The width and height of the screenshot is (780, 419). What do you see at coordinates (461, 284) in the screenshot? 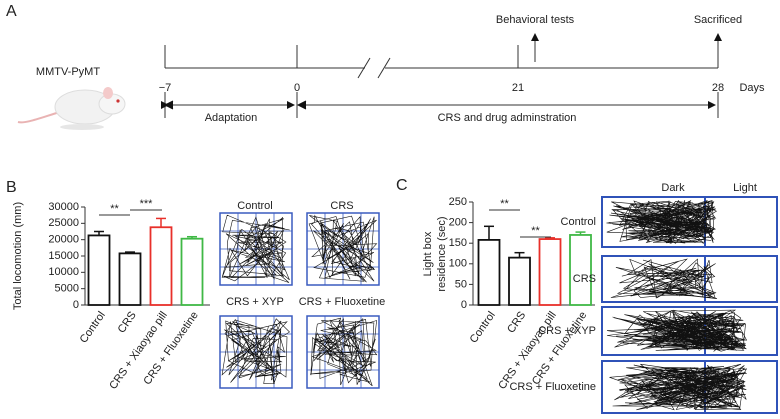
I see `y-tick-label: 50` at bounding box center [461, 284].